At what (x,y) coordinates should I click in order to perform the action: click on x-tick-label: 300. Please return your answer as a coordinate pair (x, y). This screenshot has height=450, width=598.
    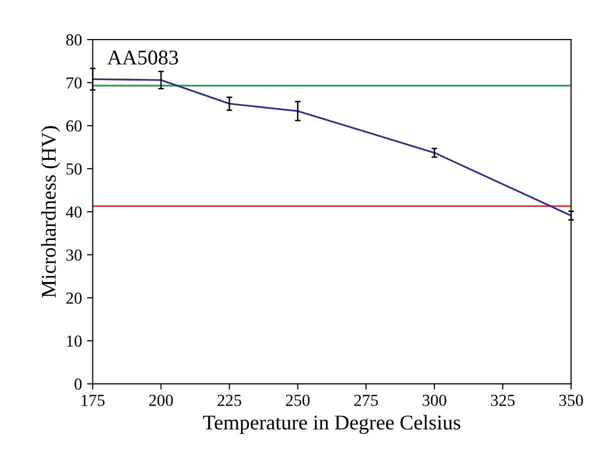
    Looking at the image, I should click on (434, 400).